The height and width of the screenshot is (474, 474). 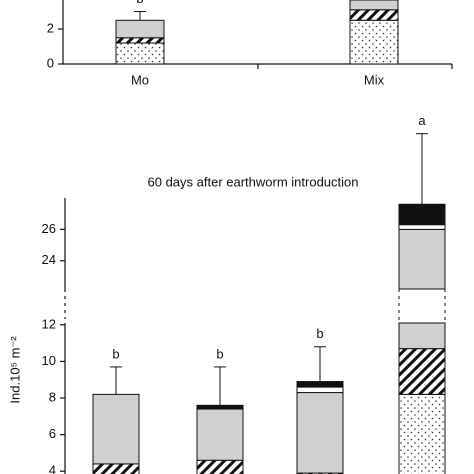 What do you see at coordinates (50, 62) in the screenshot?
I see `y-tick-label: 0` at bounding box center [50, 62].